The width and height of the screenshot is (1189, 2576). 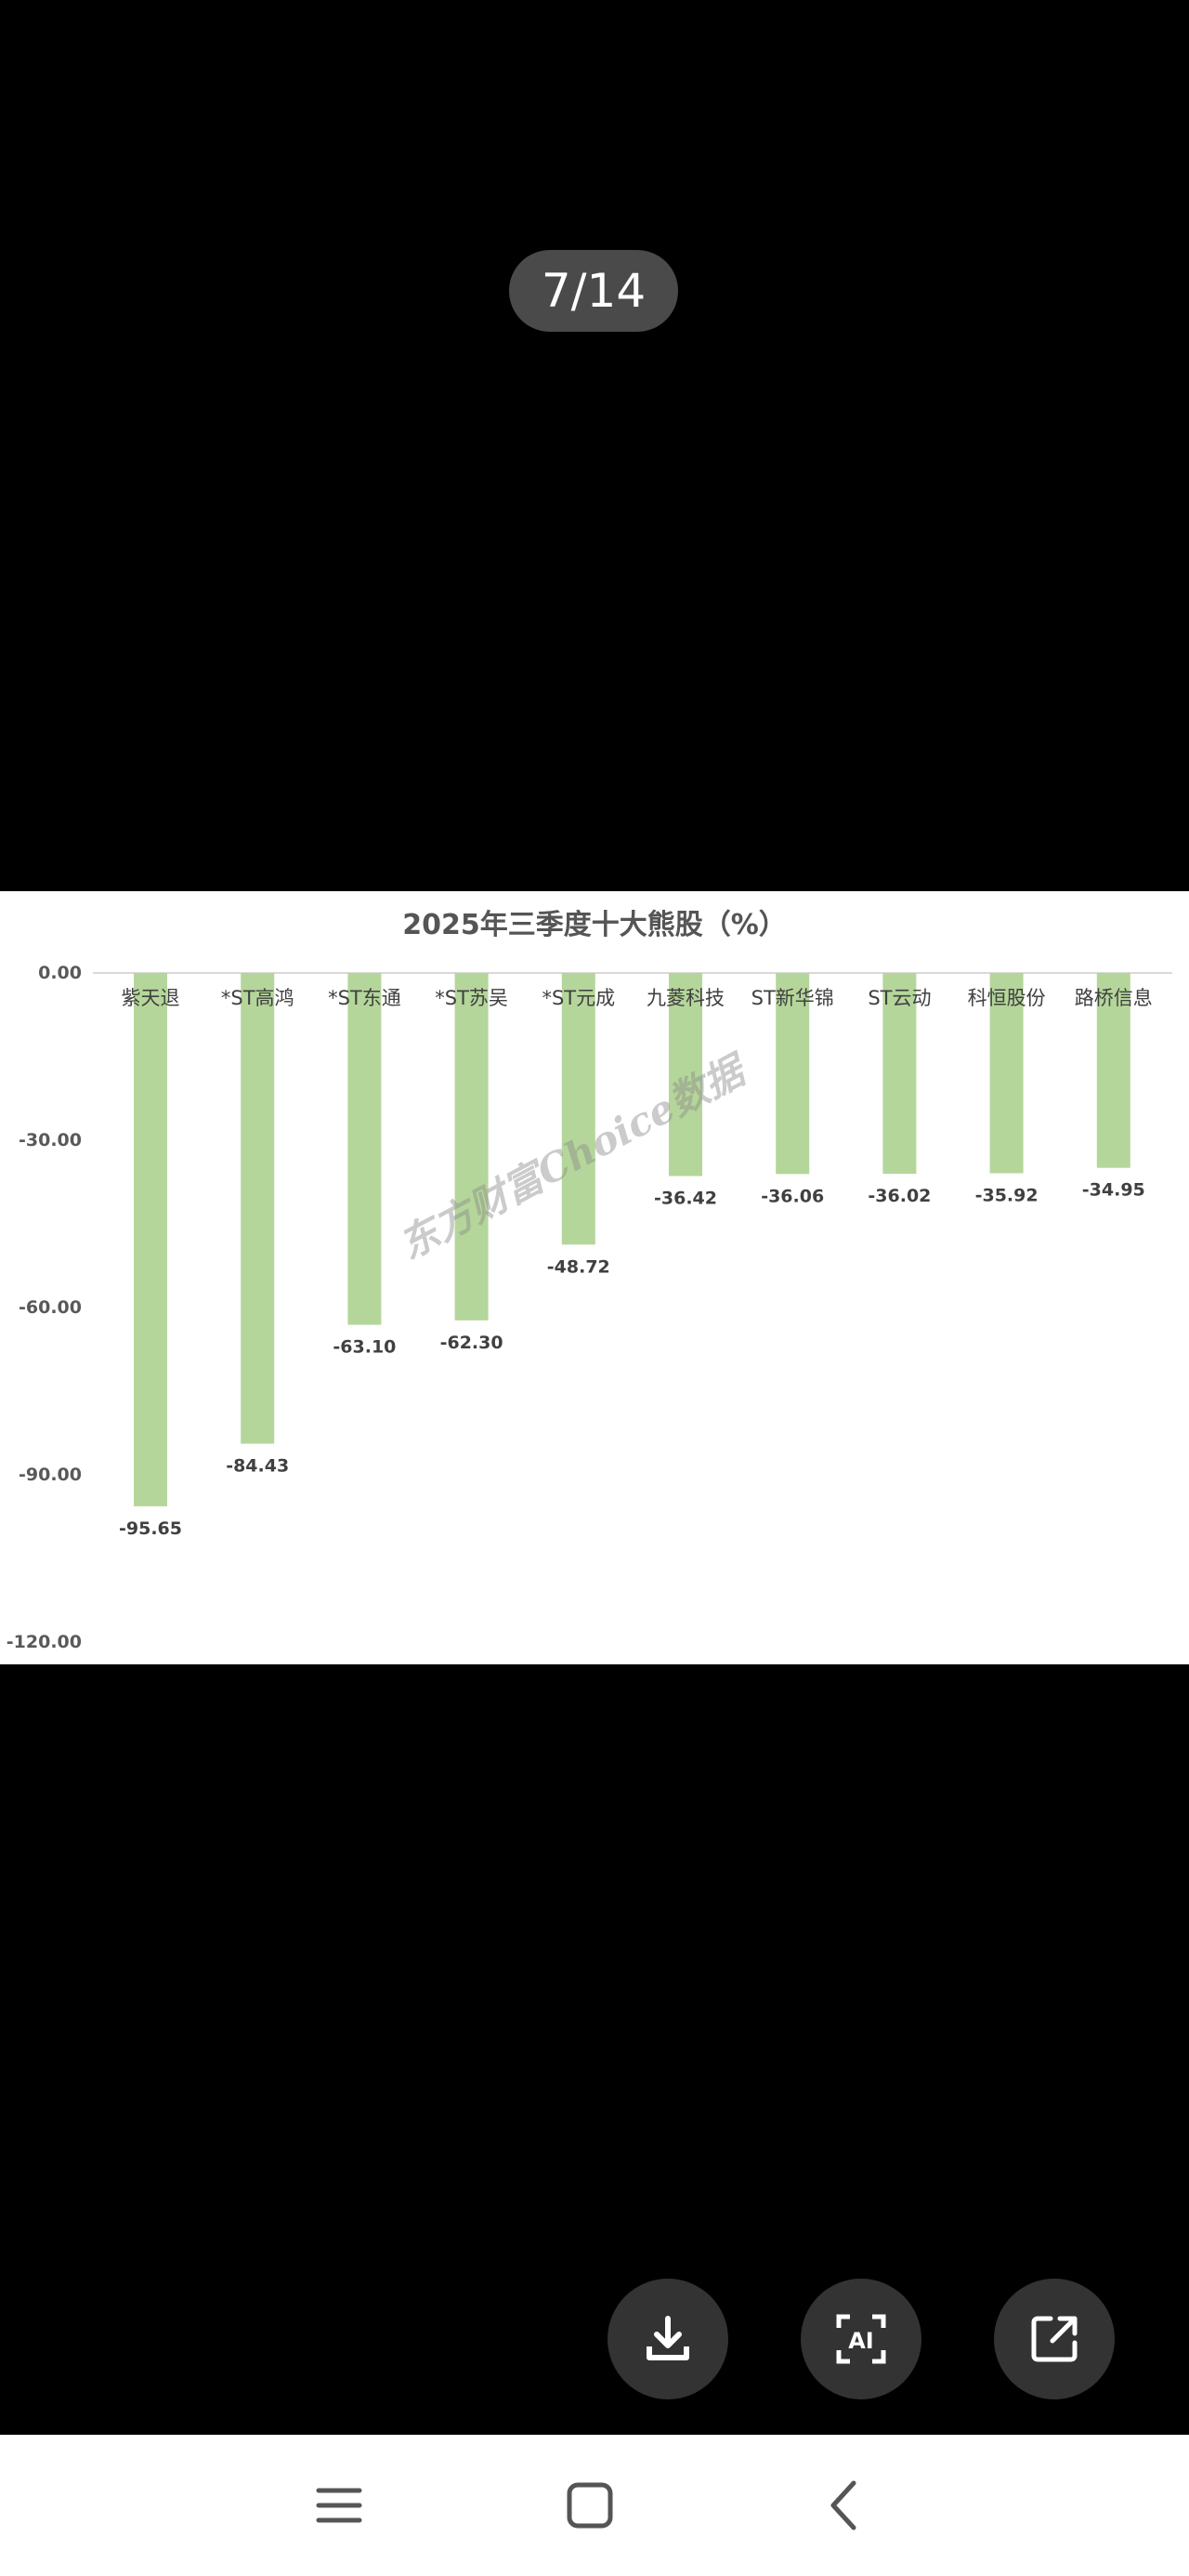 I want to click on share-icon, so click(x=1054, y=2339).